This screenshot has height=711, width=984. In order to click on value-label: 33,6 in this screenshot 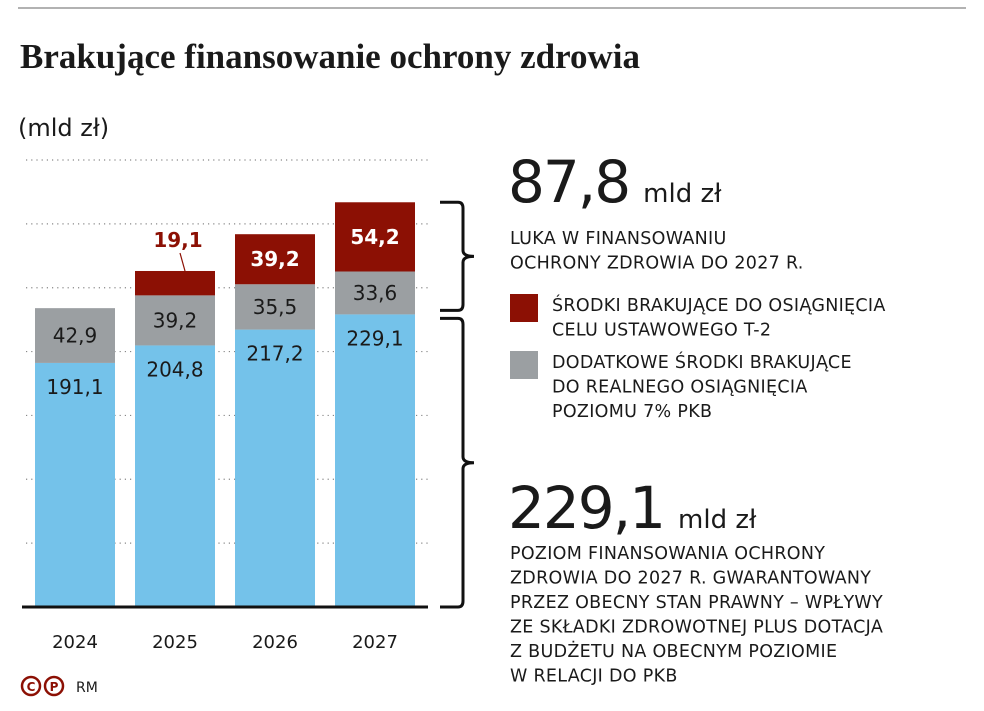, I will do `click(375, 293)`.